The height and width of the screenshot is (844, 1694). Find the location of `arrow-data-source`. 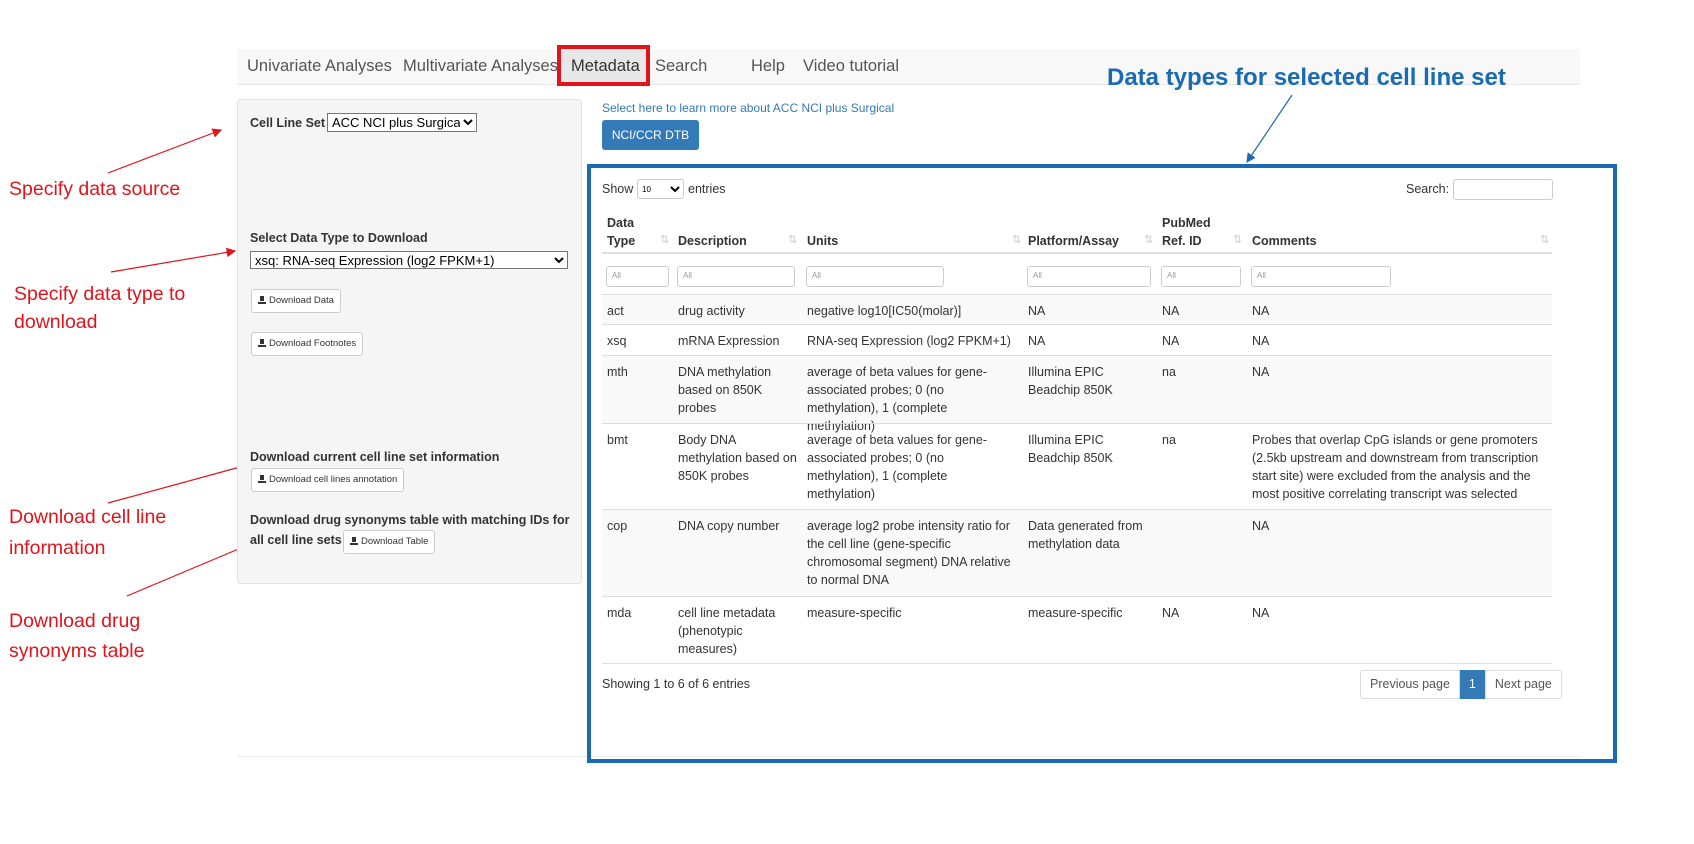

arrow-data-source is located at coordinates (165, 151).